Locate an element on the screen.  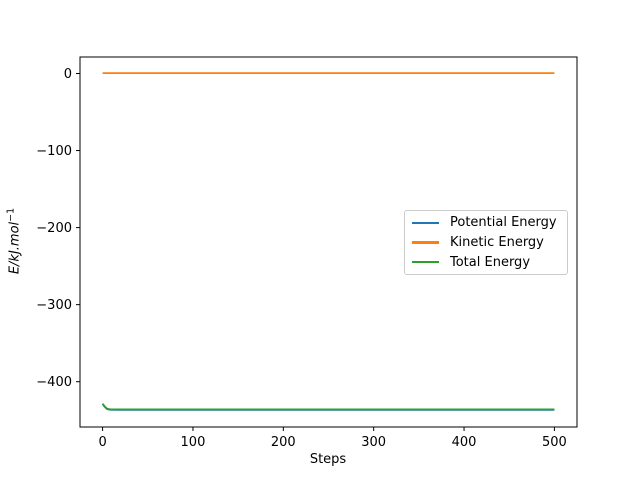
legend-item-kinetic-energy: Kinetic Energy is located at coordinates (486, 243).